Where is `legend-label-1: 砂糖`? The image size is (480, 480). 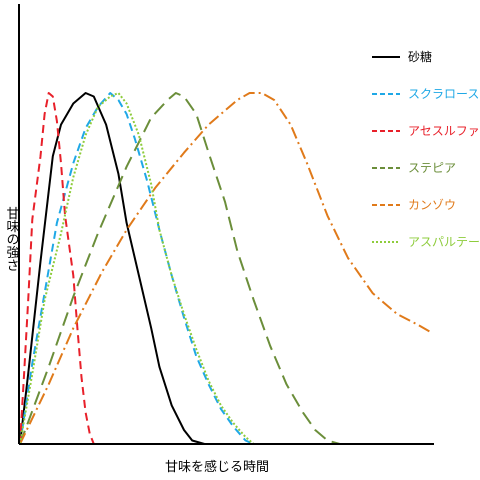 legend-label-1: 砂糖 is located at coordinates (420, 56).